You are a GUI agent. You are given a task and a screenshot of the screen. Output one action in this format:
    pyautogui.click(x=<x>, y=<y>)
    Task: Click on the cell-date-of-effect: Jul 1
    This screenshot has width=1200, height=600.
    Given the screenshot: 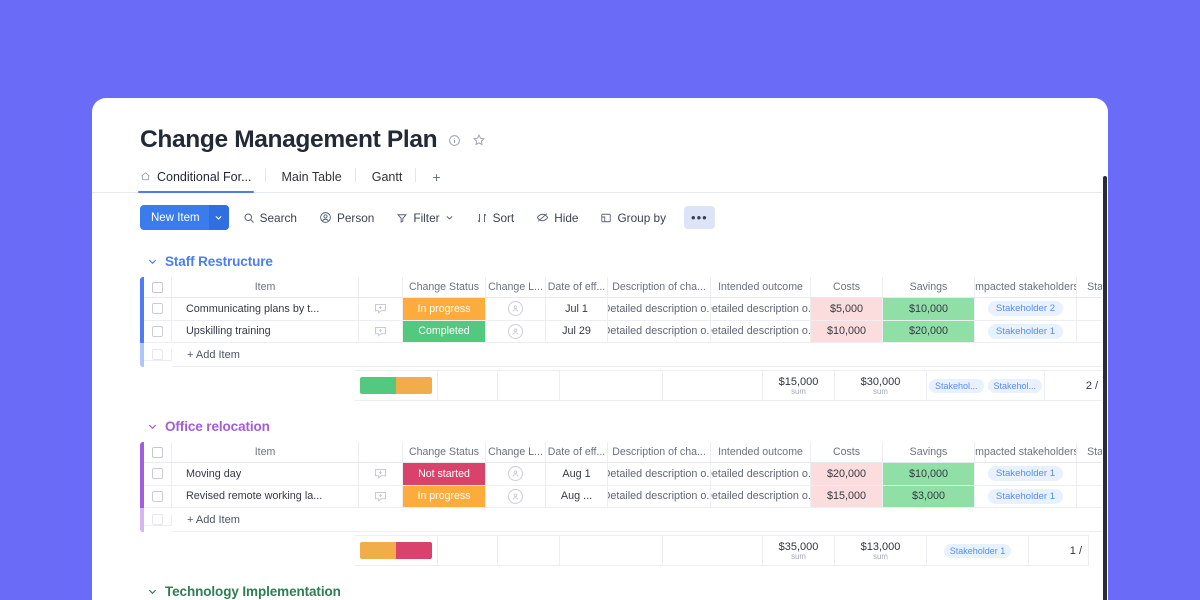 What is the action you would take?
    pyautogui.click(x=577, y=309)
    